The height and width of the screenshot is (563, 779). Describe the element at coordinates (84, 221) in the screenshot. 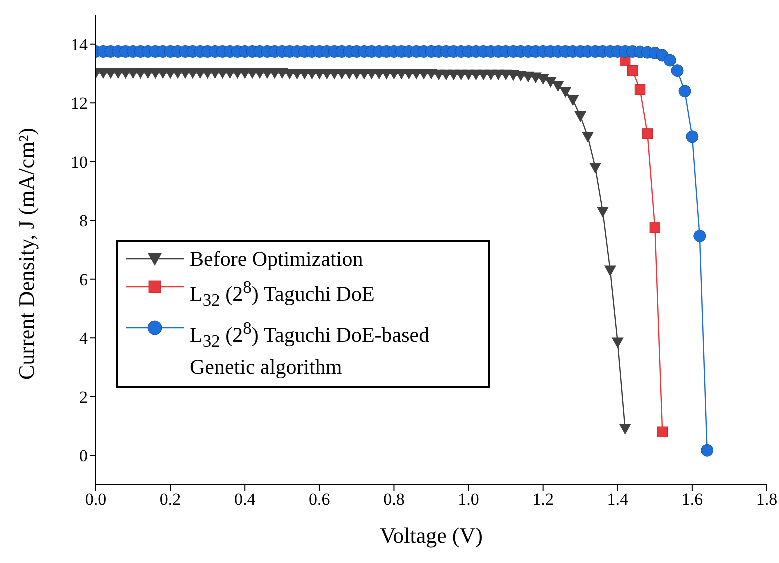

I see `y-tick-label: 8` at that location.